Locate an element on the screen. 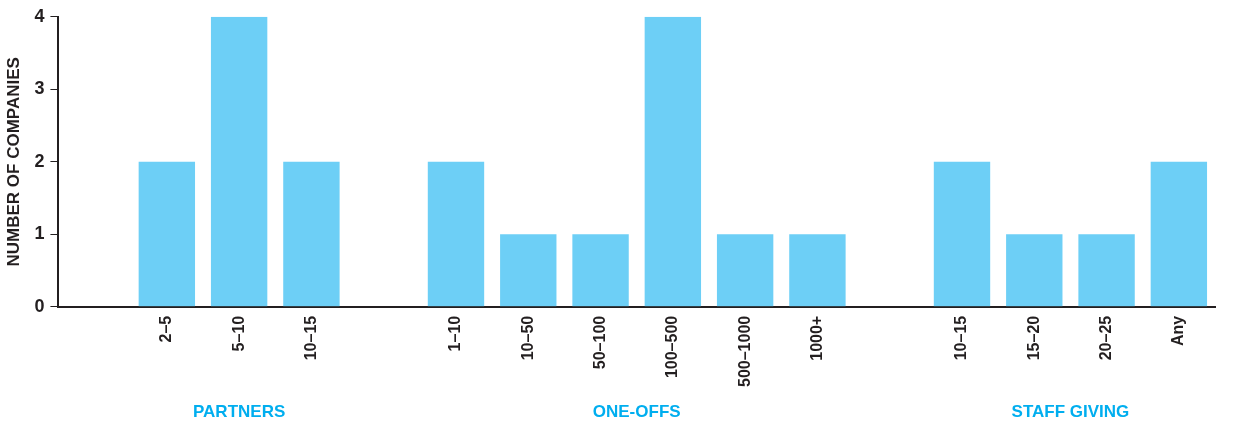  x-tick-label: 10–50 is located at coordinates (527, 338).